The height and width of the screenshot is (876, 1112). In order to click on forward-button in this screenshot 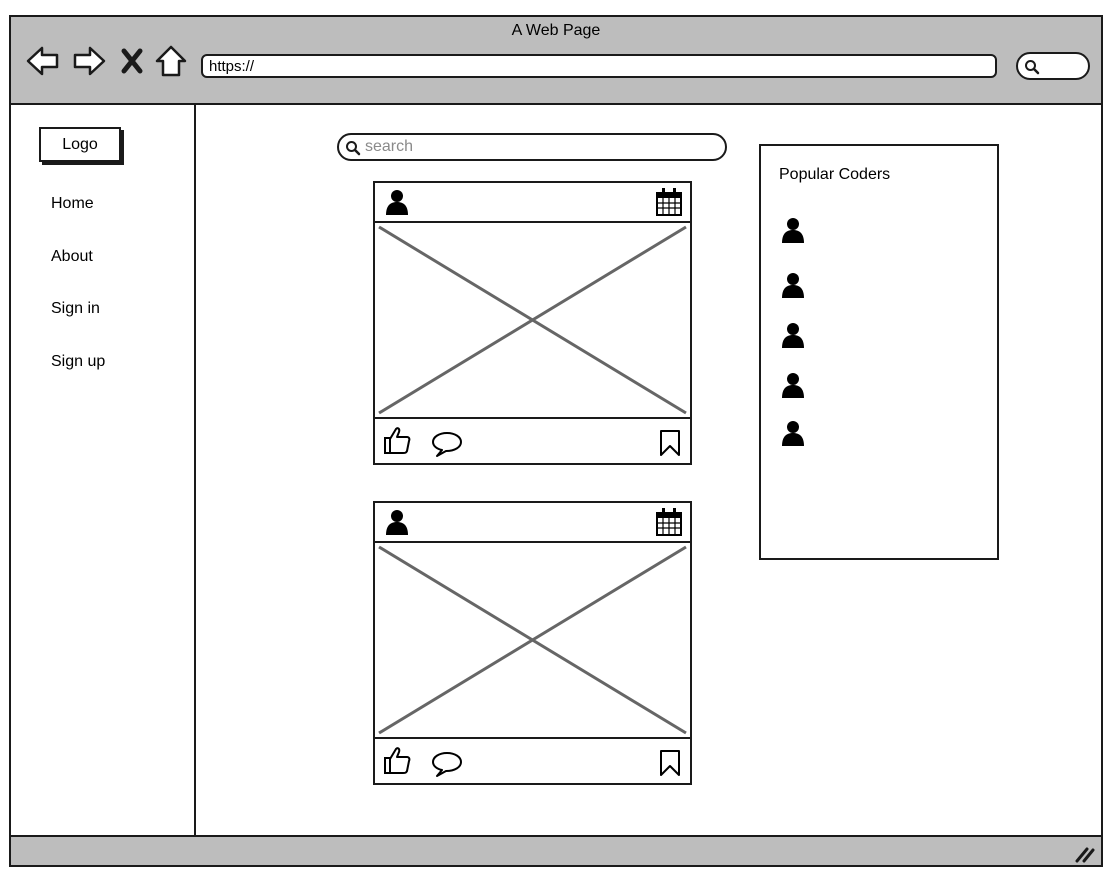, I will do `click(89, 61)`.